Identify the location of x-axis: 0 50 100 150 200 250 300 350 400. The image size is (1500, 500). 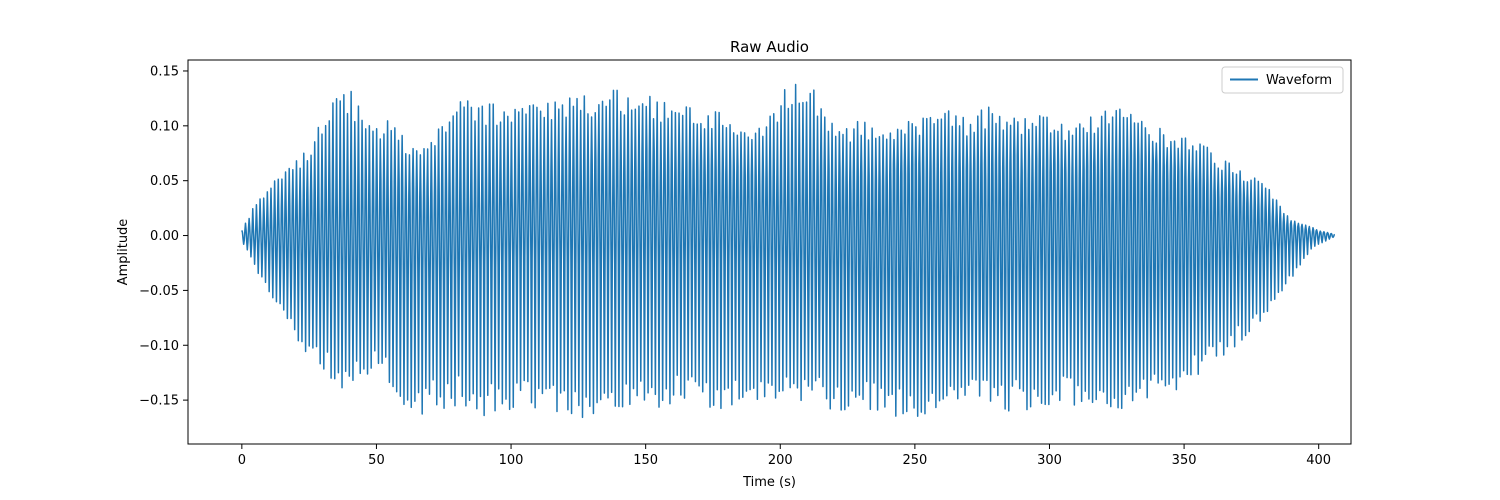
(784, 456).